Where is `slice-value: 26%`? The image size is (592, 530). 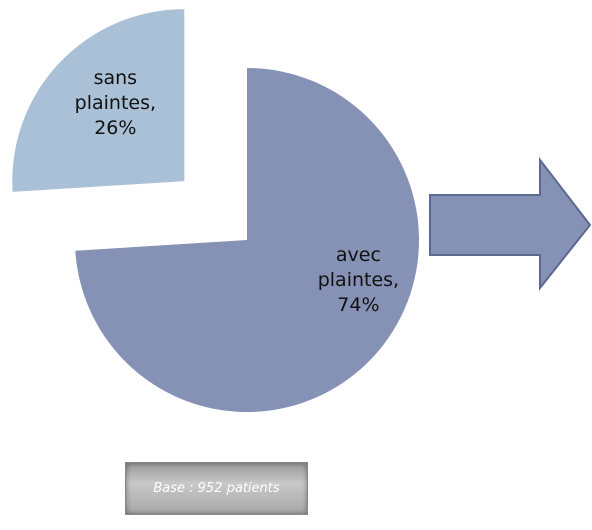 slice-value: 26% is located at coordinates (115, 128).